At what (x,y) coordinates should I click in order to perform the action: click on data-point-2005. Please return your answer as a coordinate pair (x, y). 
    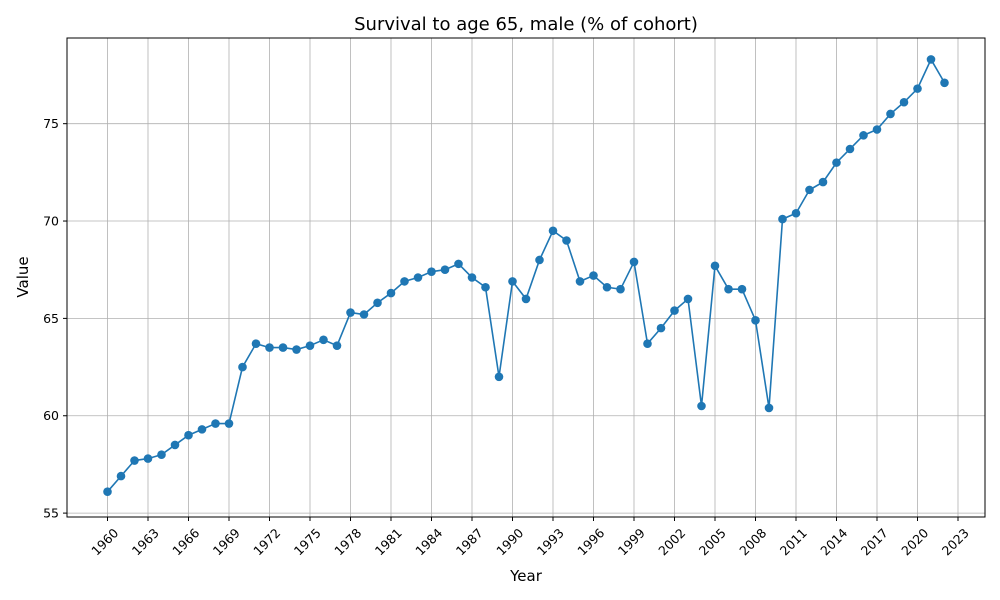
    Looking at the image, I should click on (715, 266).